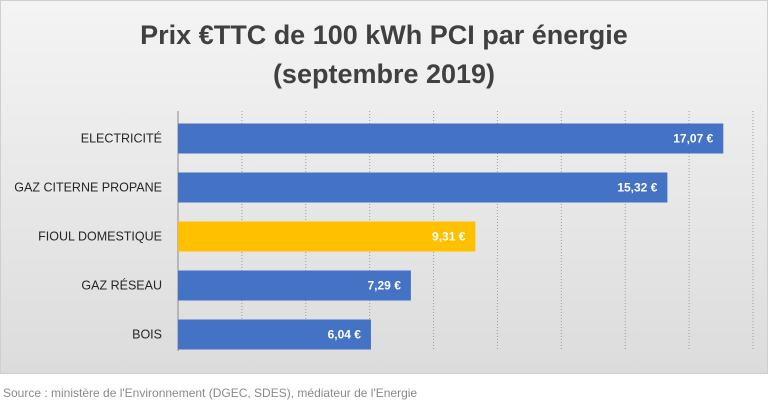  I want to click on bar-bois, so click(274, 334).